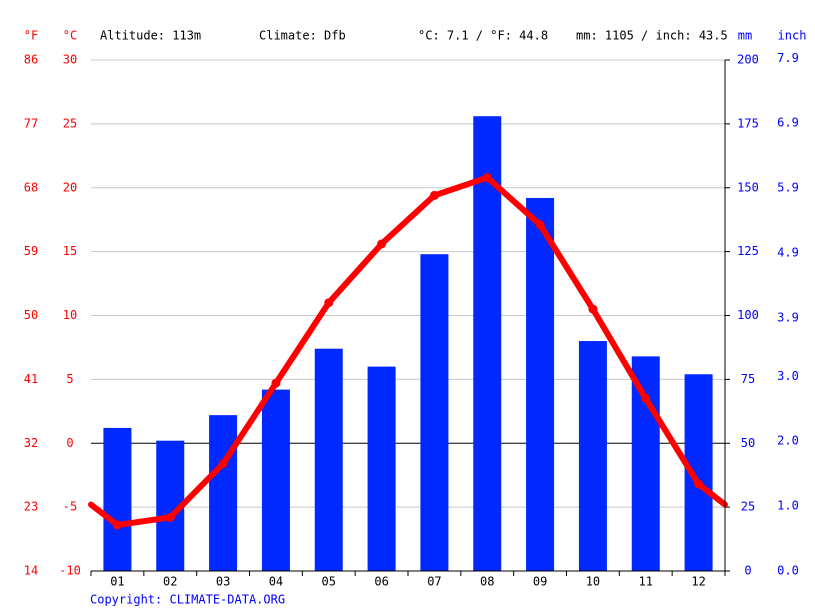 This screenshot has width=815, height=611. Describe the element at coordinates (329, 582) in the screenshot. I see `x-tick-label: 05` at that location.